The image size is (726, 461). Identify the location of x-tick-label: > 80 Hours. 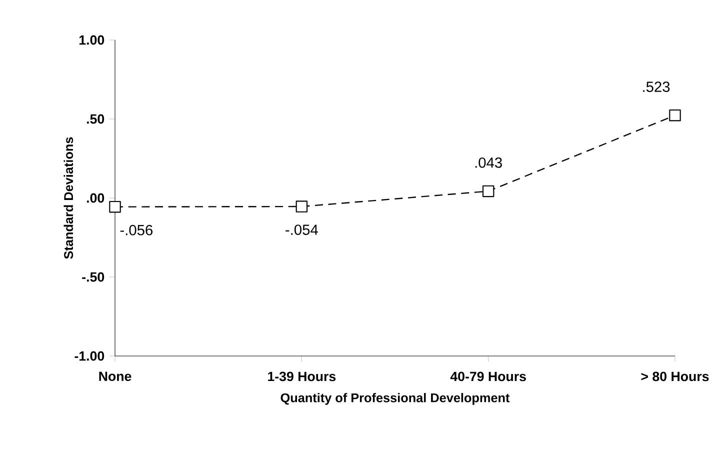
(675, 377).